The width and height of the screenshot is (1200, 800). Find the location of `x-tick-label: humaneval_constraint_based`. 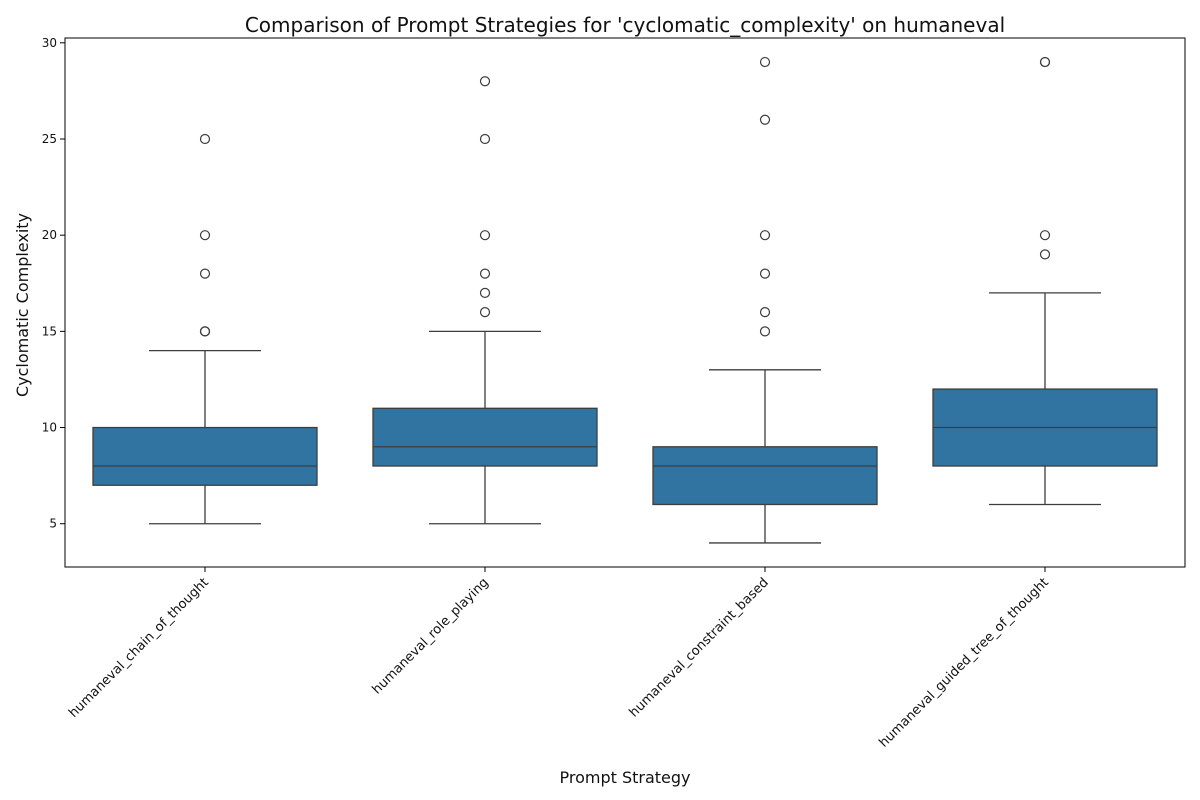

x-tick-label: humaneval_constraint_based is located at coordinates (699, 647).